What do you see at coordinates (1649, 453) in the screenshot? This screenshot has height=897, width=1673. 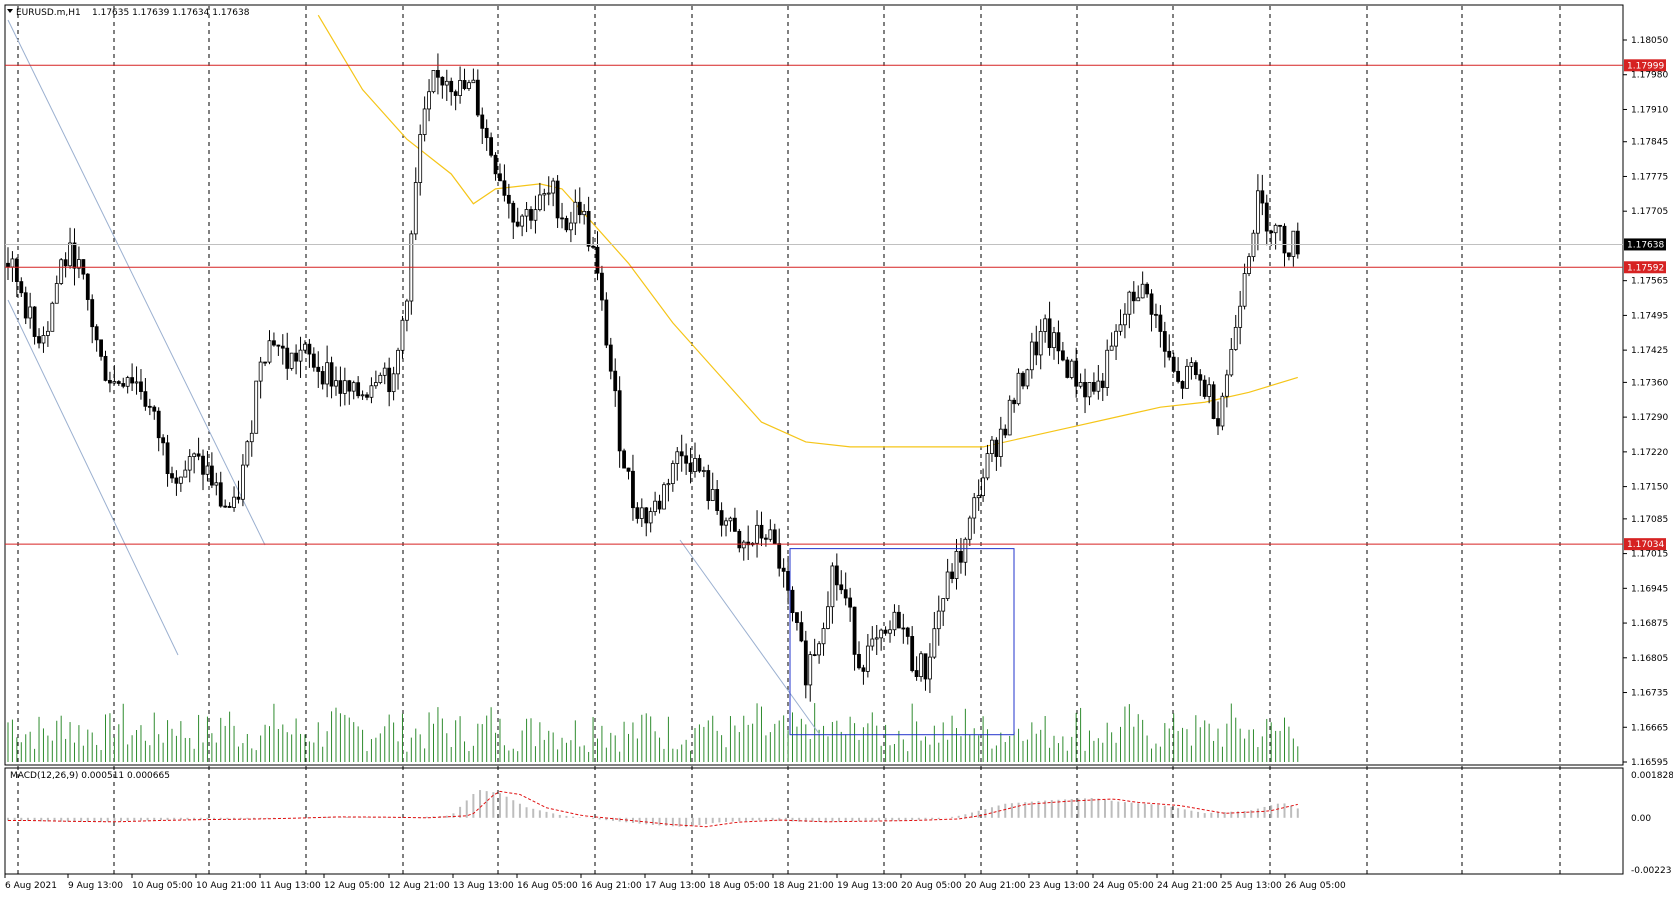 I see `price-tick-label: 1.17220` at bounding box center [1649, 453].